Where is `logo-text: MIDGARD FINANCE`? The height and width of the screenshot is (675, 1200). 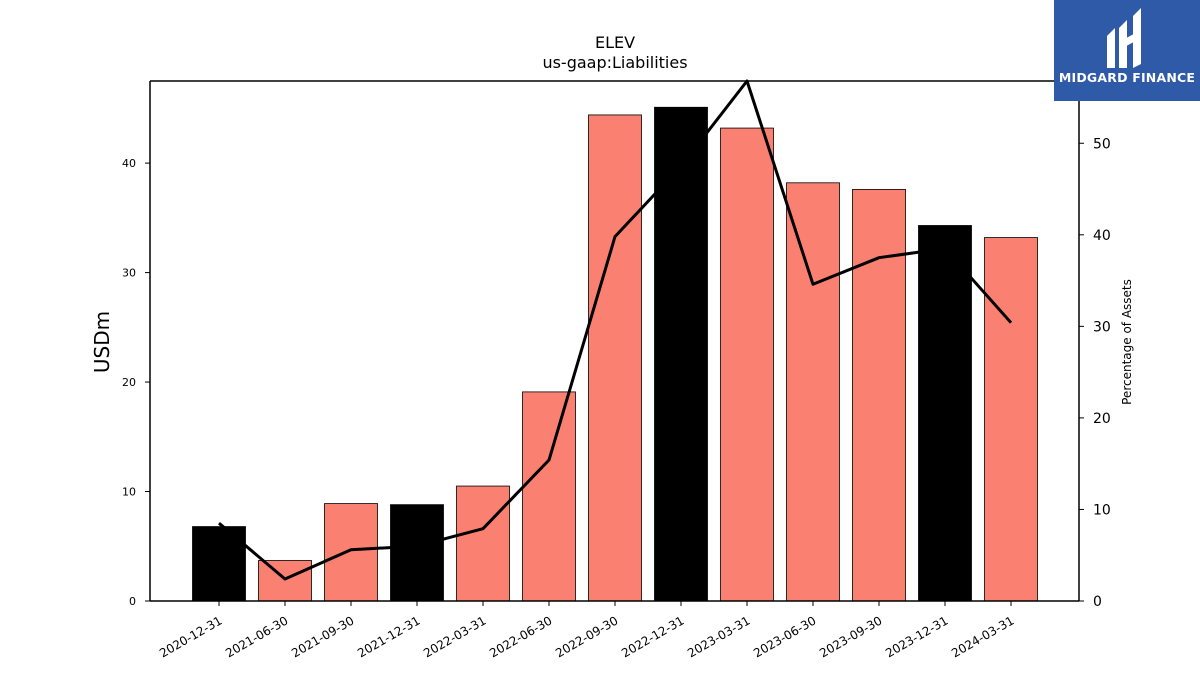
logo-text: MIDGARD FINANCE is located at coordinates (1127, 77).